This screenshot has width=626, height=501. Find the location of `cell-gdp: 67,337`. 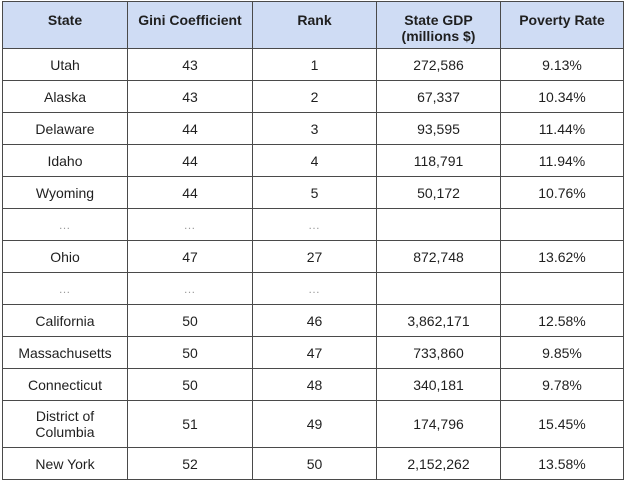

cell-gdp: 67,337 is located at coordinates (438, 96).